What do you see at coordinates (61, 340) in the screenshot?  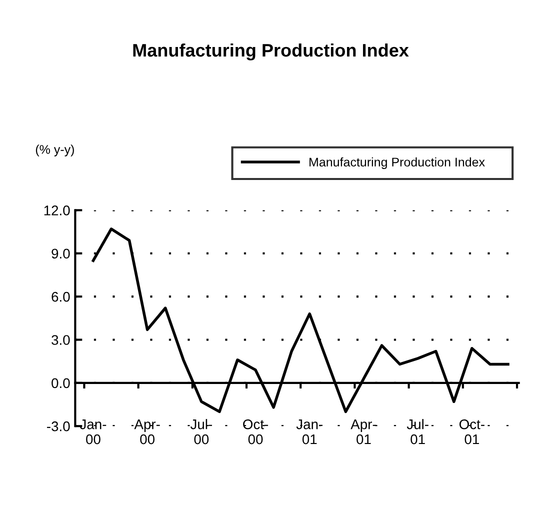 I see `y-tick-label: 3.0` at bounding box center [61, 340].